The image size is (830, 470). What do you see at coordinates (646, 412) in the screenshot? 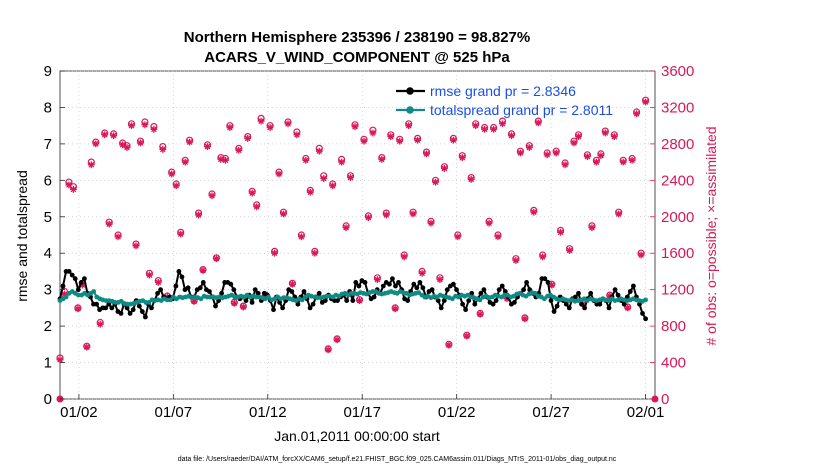
I see `x-tick-label: 02/01` at bounding box center [646, 412].